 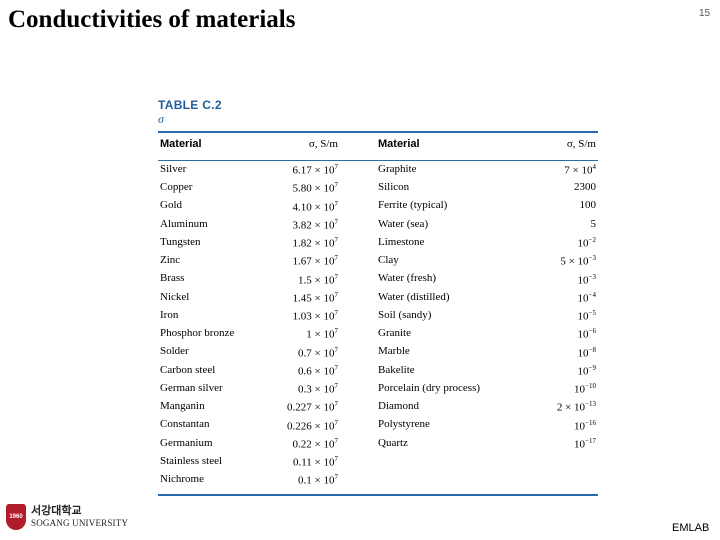 I want to click on sigma-mantissa: 0.1, so click(x=305, y=480).